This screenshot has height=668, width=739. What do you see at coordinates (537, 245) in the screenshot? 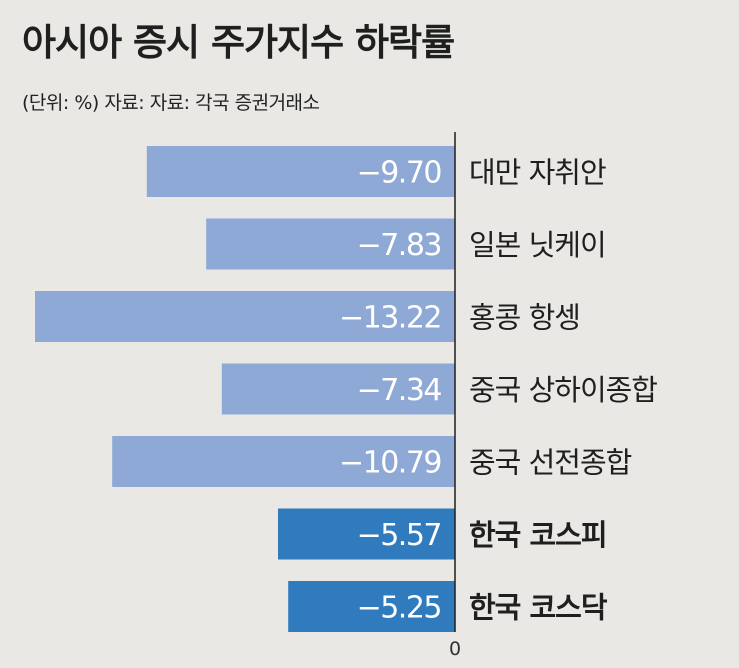
I see `category-label-2: 일본 닛케이` at bounding box center [537, 245].